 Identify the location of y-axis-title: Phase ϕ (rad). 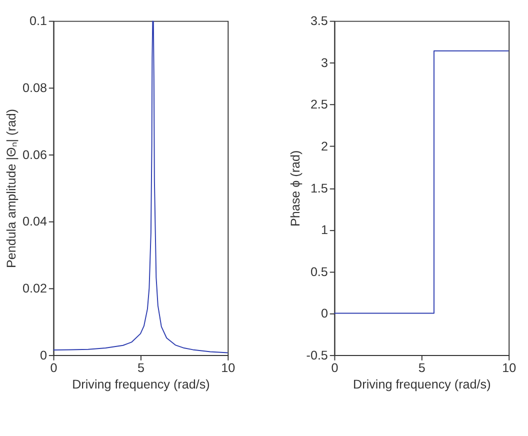
(295, 188).